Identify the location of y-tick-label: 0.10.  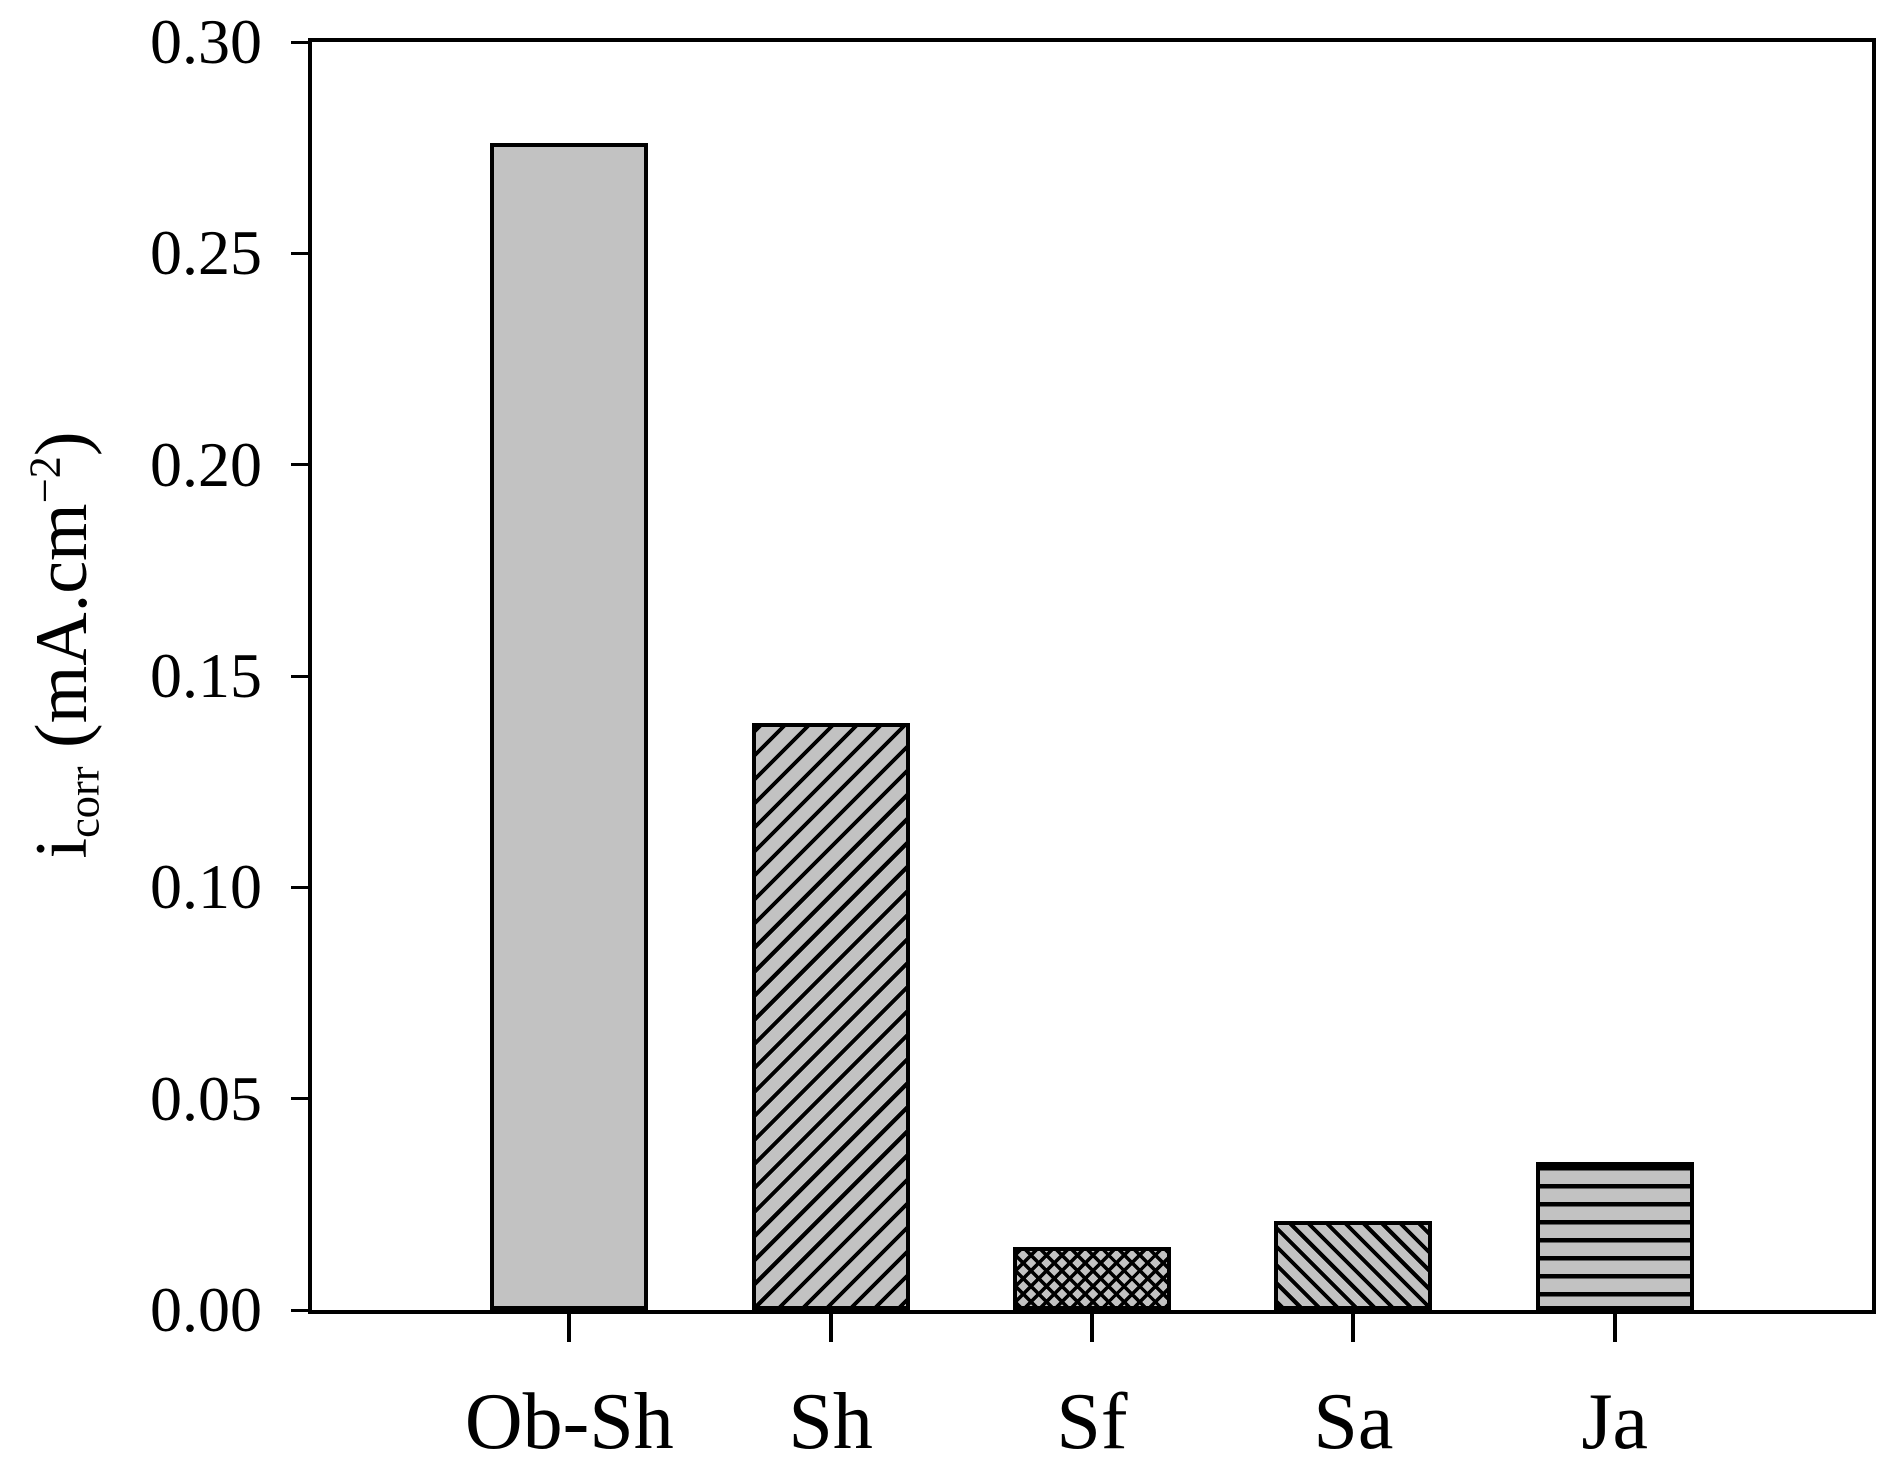
(206, 887).